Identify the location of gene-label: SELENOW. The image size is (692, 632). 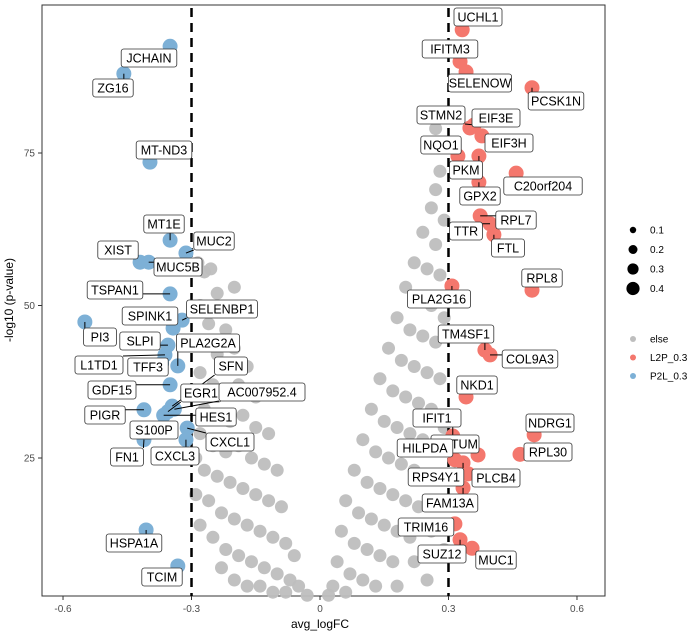
(480, 84).